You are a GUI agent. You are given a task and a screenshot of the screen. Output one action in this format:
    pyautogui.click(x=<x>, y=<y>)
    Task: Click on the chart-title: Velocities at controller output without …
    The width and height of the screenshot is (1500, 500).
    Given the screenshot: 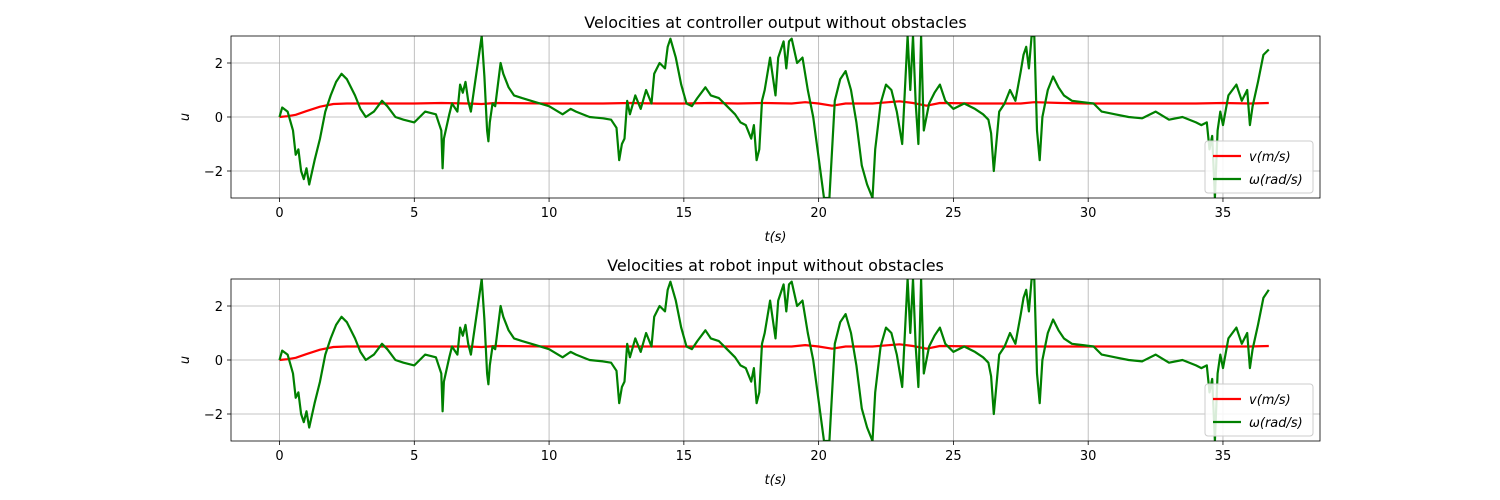 What is the action you would take?
    pyautogui.click(x=775, y=22)
    